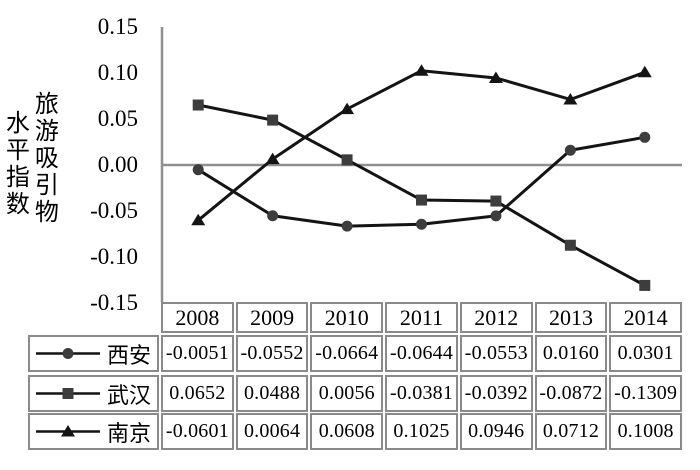  What do you see at coordinates (421, 353) in the screenshot?
I see `value-cell: -0.0644` at bounding box center [421, 353].